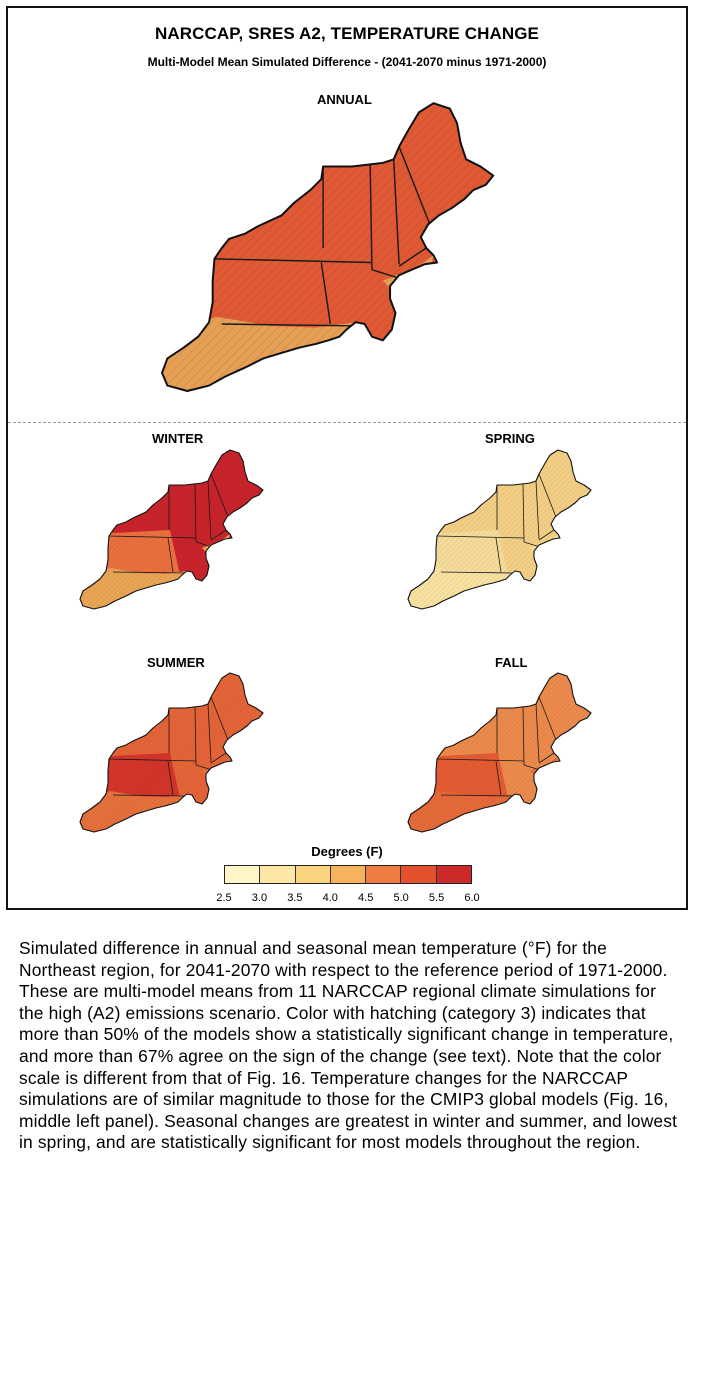 The image size is (701, 1400). What do you see at coordinates (178, 438) in the screenshot?
I see `panel-label-winter: WINTER` at bounding box center [178, 438].